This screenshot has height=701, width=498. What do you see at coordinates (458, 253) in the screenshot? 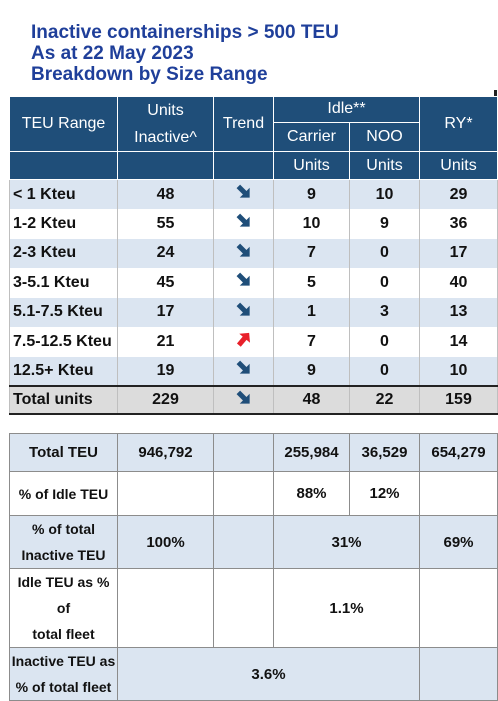
I see `ry-units-cell: 17` at bounding box center [458, 253].